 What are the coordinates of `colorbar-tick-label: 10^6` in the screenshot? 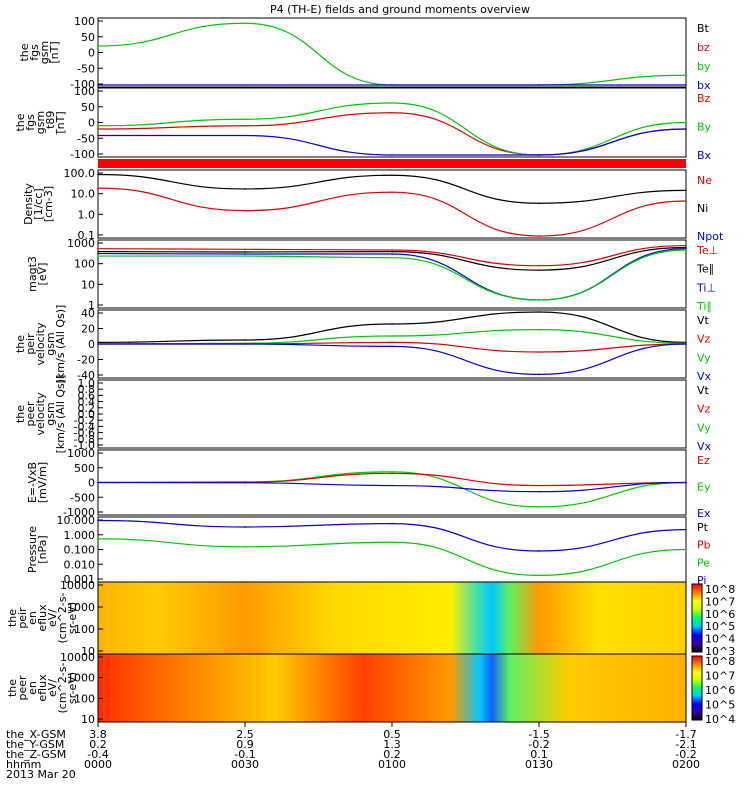 It's located at (720, 614).